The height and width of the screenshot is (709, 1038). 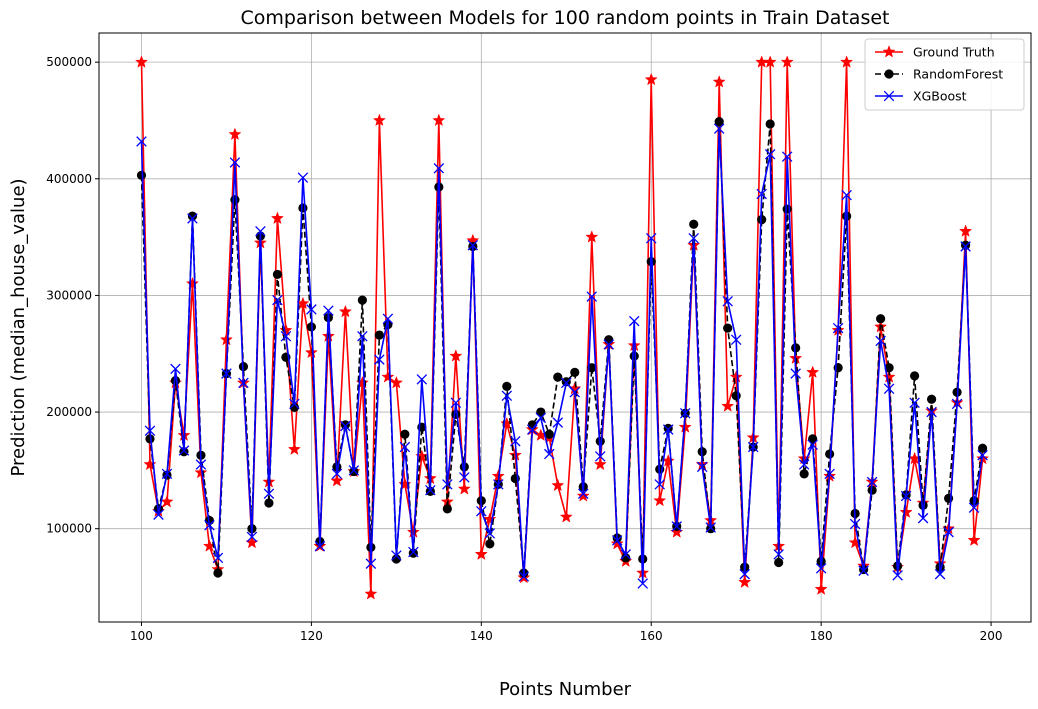 What do you see at coordinates (69, 529) in the screenshot?
I see `y-tick-label: 100000` at bounding box center [69, 529].